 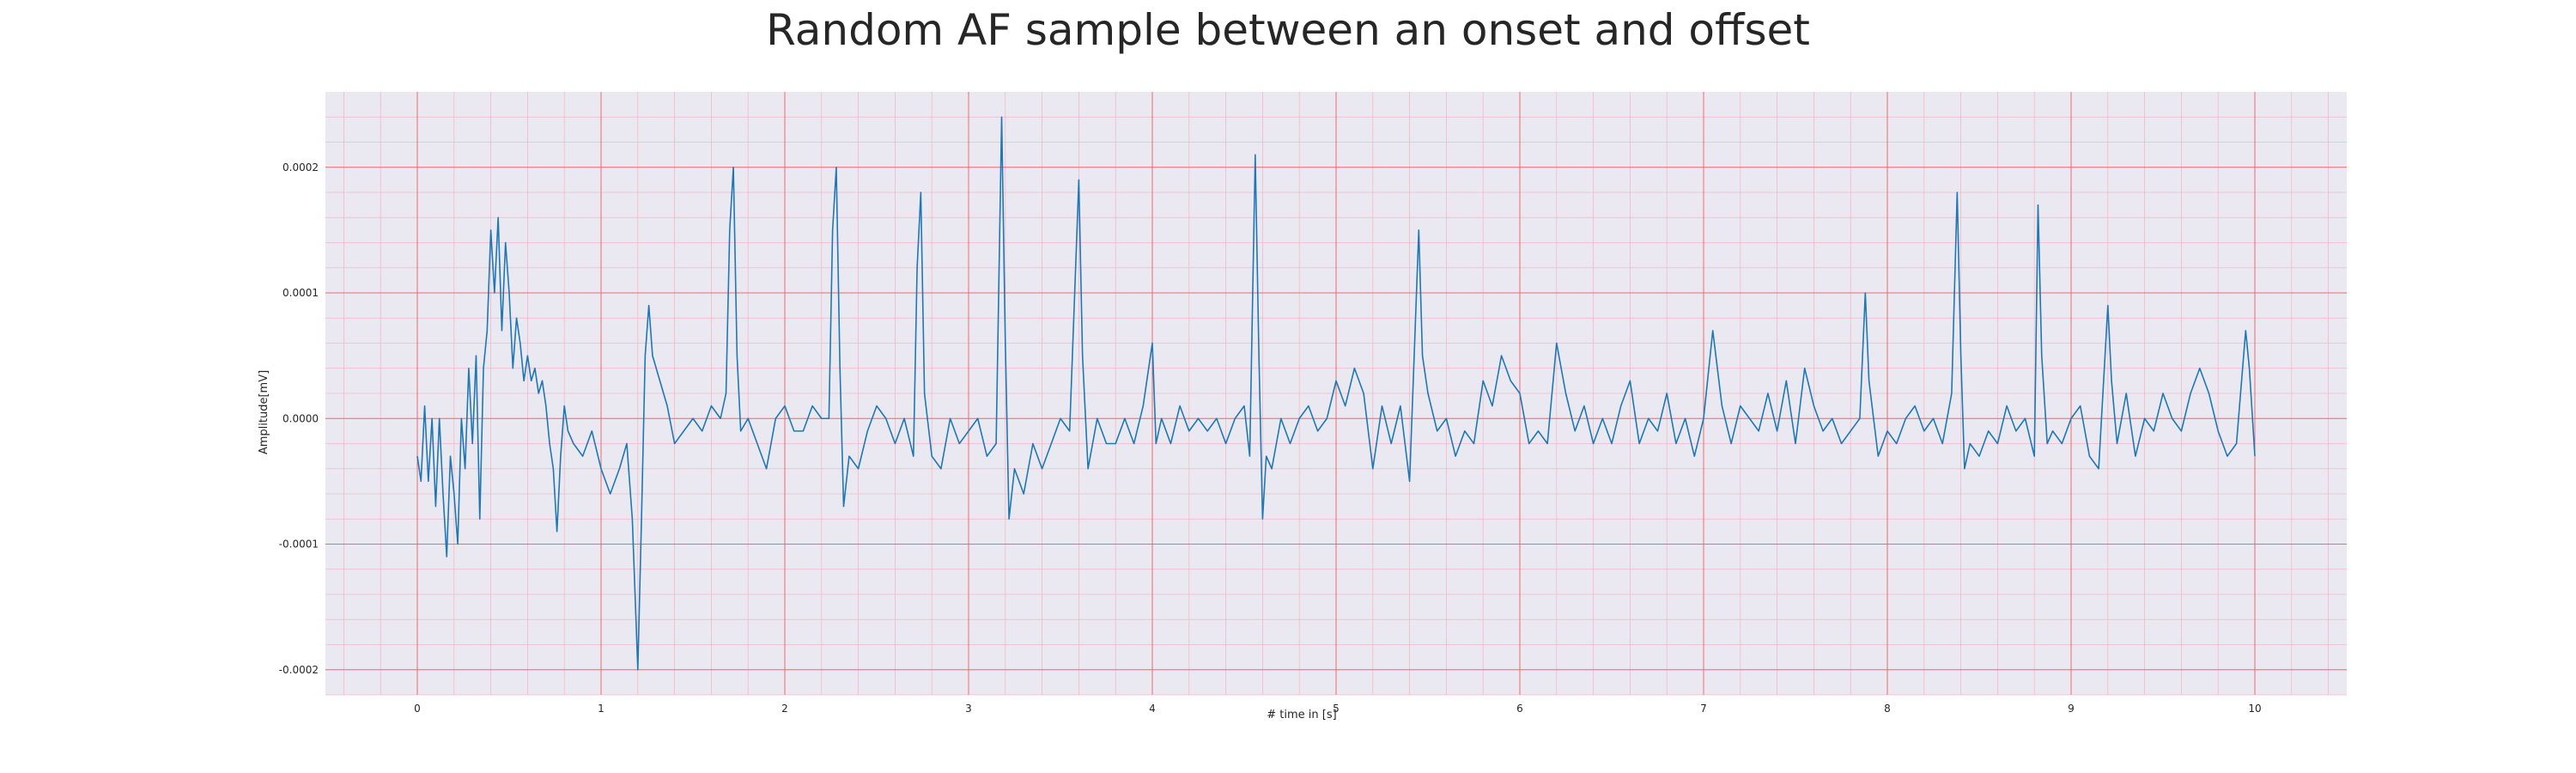 I want to click on y-tick-labels: -0.0002 -0.0001 0.0000 0.0001 0.0002, so click(x=299, y=418).